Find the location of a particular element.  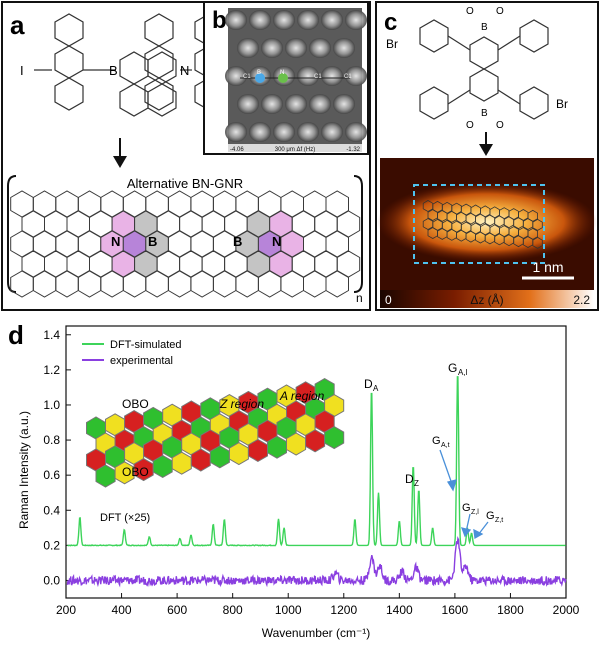

peak-label-da: D A is located at coordinates (371, 385).